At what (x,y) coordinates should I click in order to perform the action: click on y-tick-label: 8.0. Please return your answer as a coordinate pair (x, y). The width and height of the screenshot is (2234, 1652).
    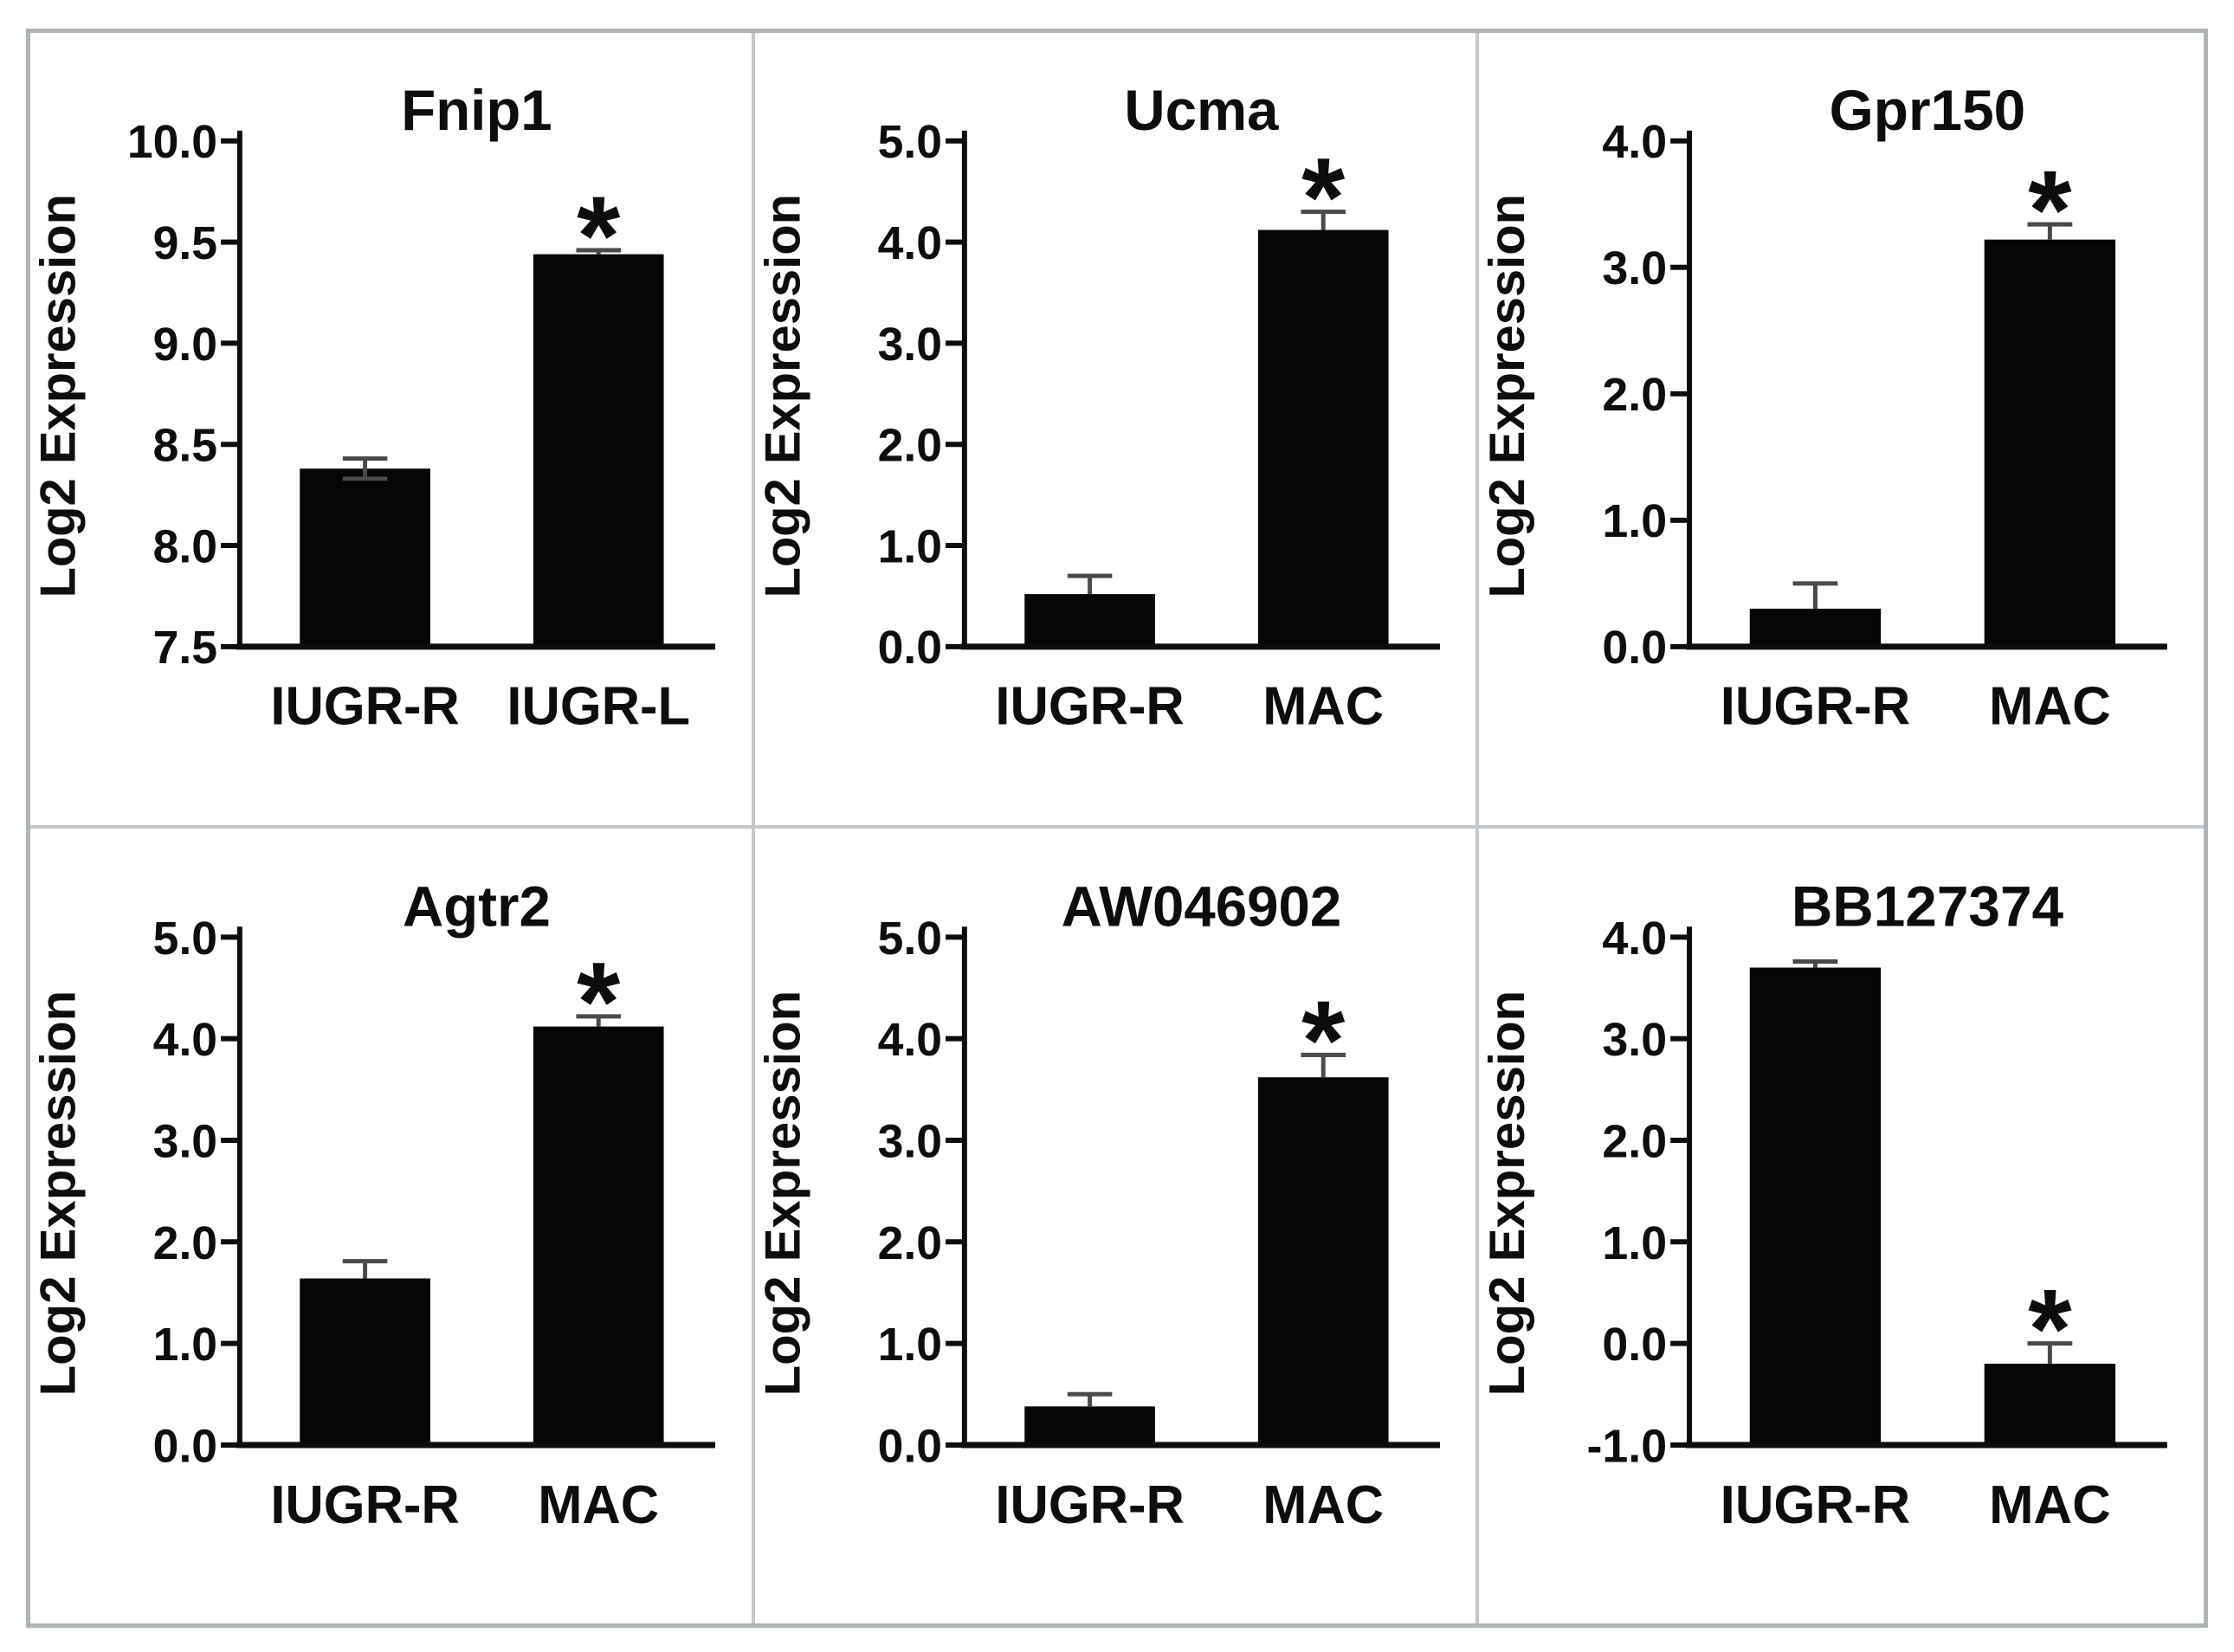
    Looking at the image, I should click on (185, 546).